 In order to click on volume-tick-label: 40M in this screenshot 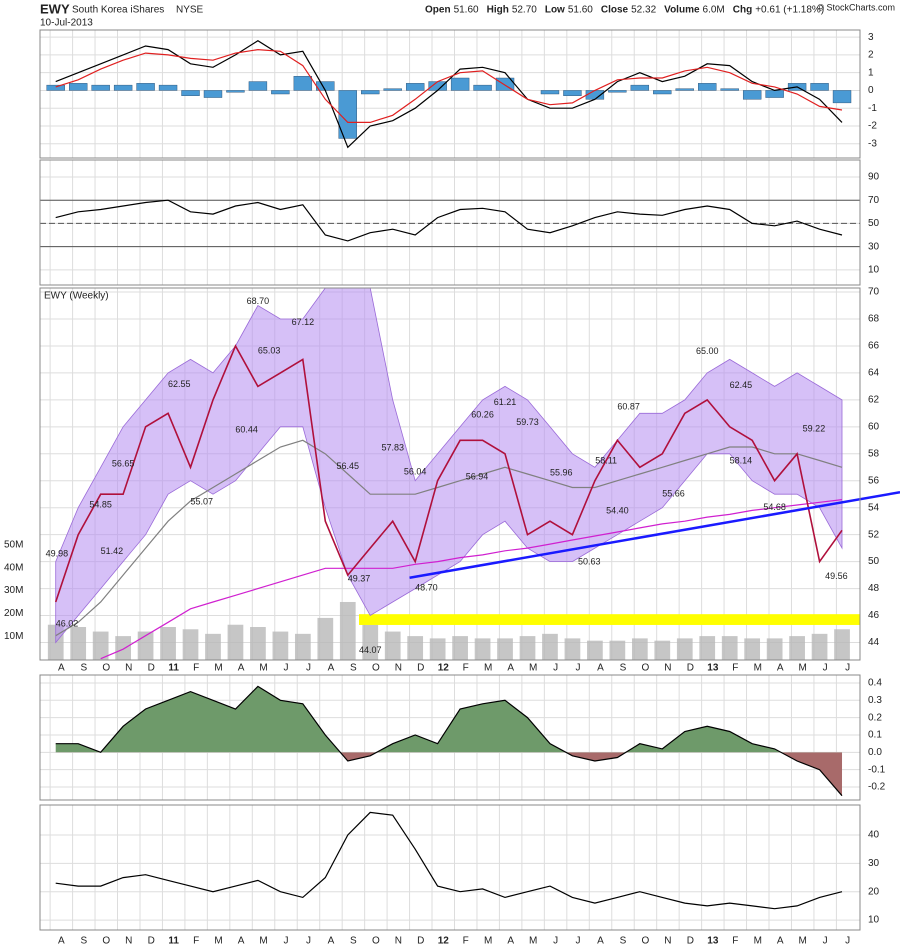, I will do `click(13, 567)`.